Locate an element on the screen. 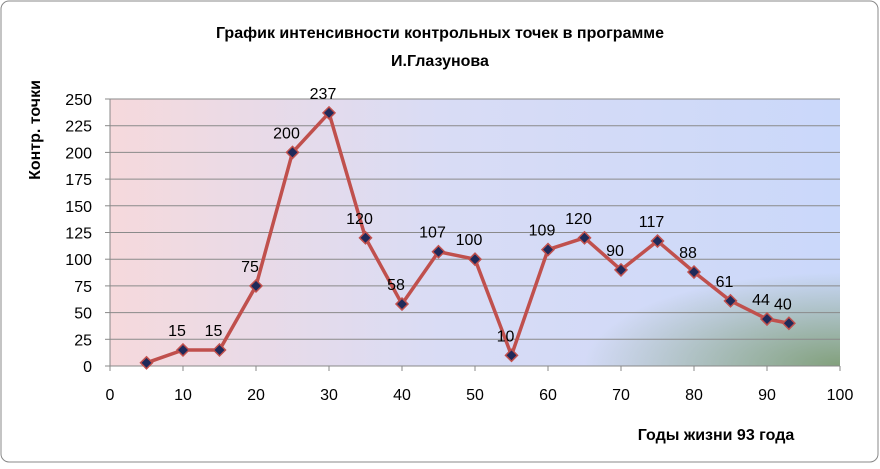 Image resolution: width=880 pixels, height=469 pixels. data-label: 58 is located at coordinates (396, 285).